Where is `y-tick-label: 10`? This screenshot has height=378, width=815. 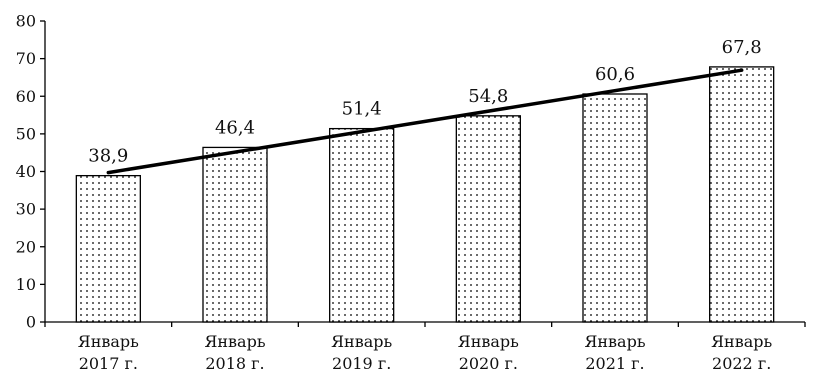 y-tick-label: 10 is located at coordinates (26, 284).